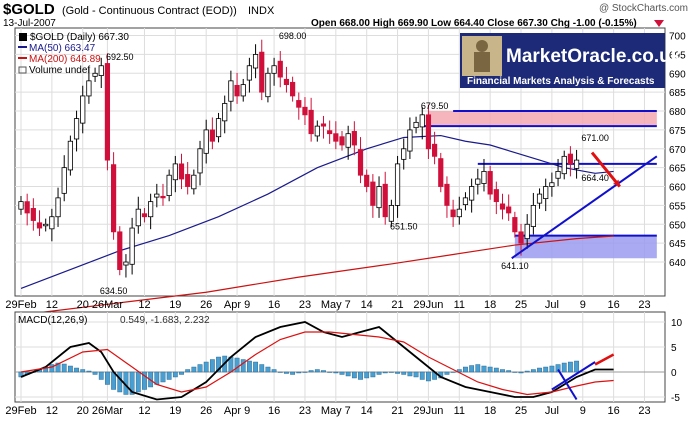 The height and width of the screenshot is (421, 700). I want to click on macd-x-tick-label: 26, so click(206, 411).